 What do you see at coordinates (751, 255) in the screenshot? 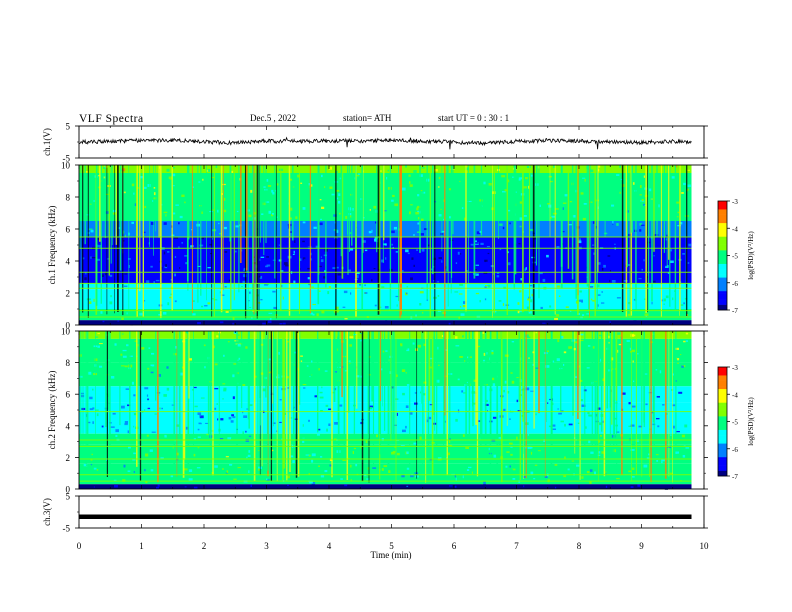
I see `ch1-spectrogram-colorbar-label: log(PSD)(V²/Hz)` at bounding box center [751, 255].